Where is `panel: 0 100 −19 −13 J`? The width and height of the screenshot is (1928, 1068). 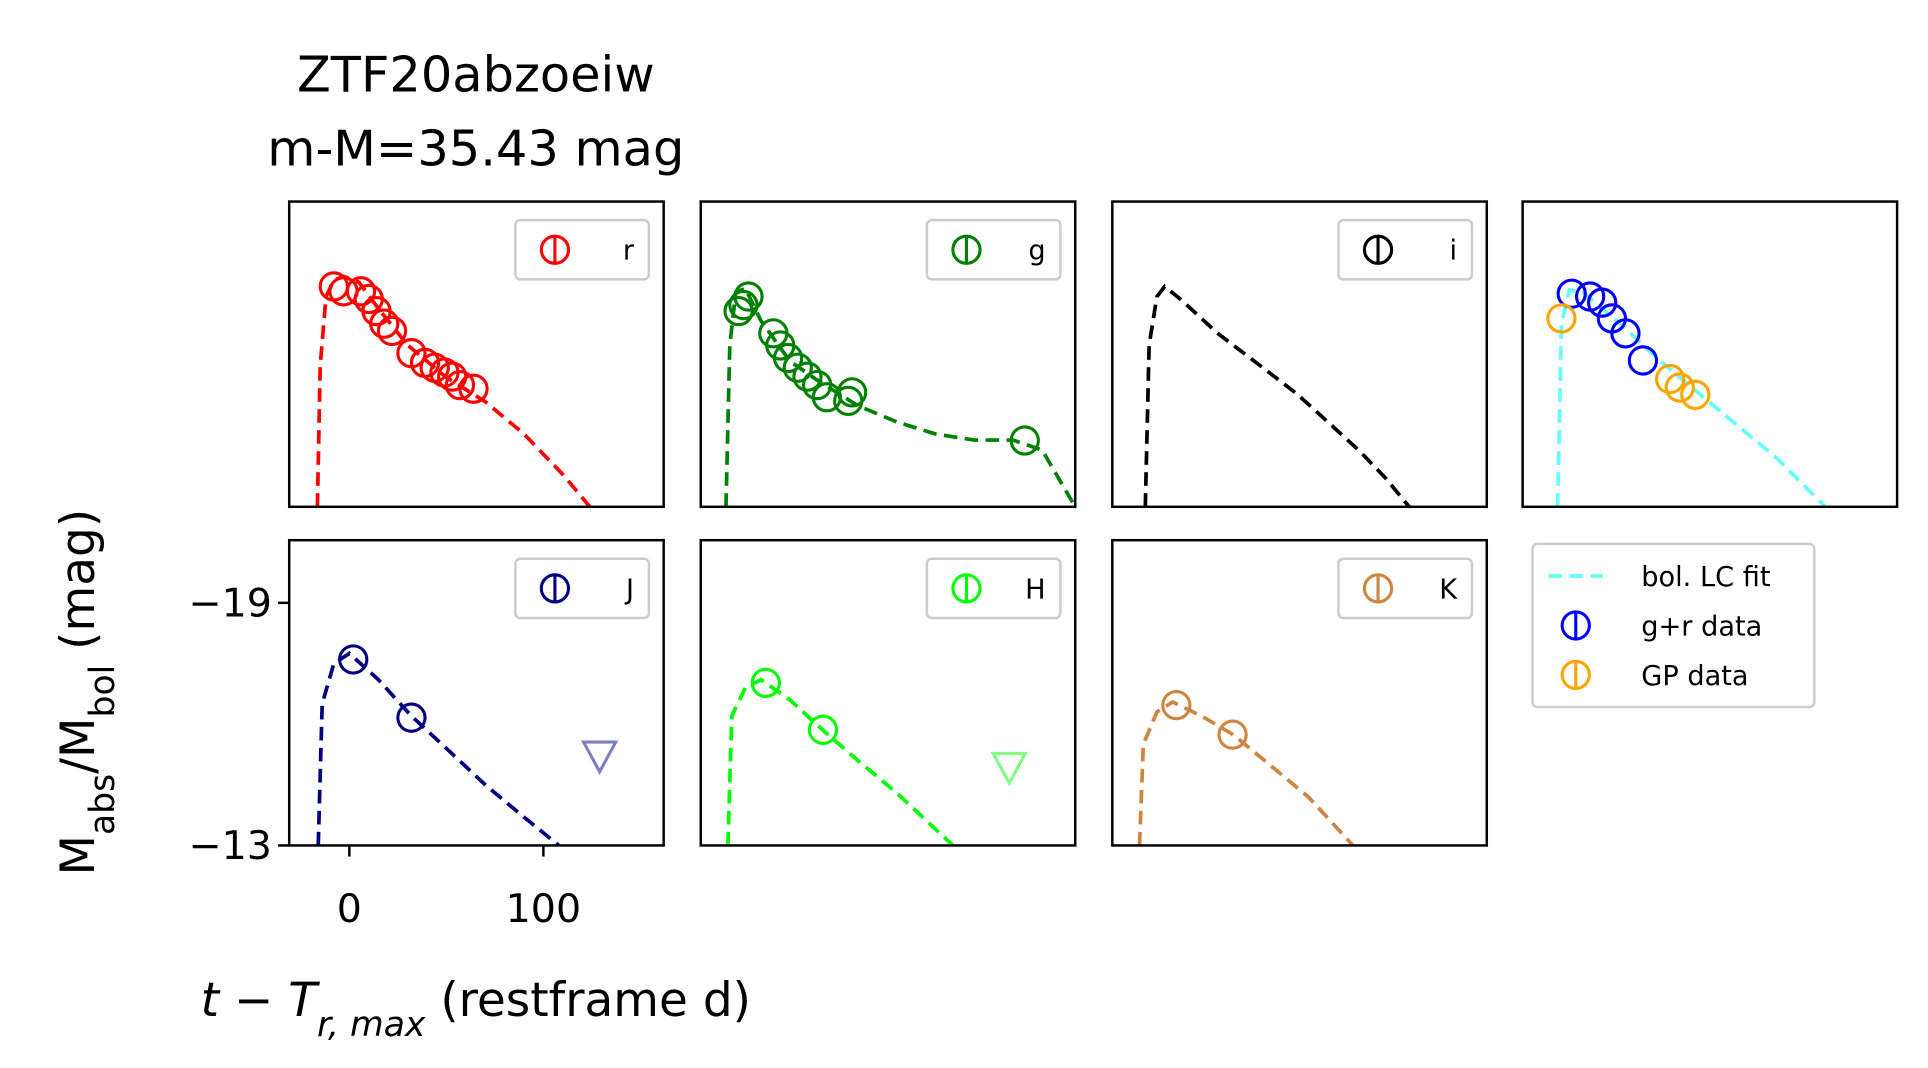 panel: 0 100 −19 −13 J is located at coordinates (426, 735).